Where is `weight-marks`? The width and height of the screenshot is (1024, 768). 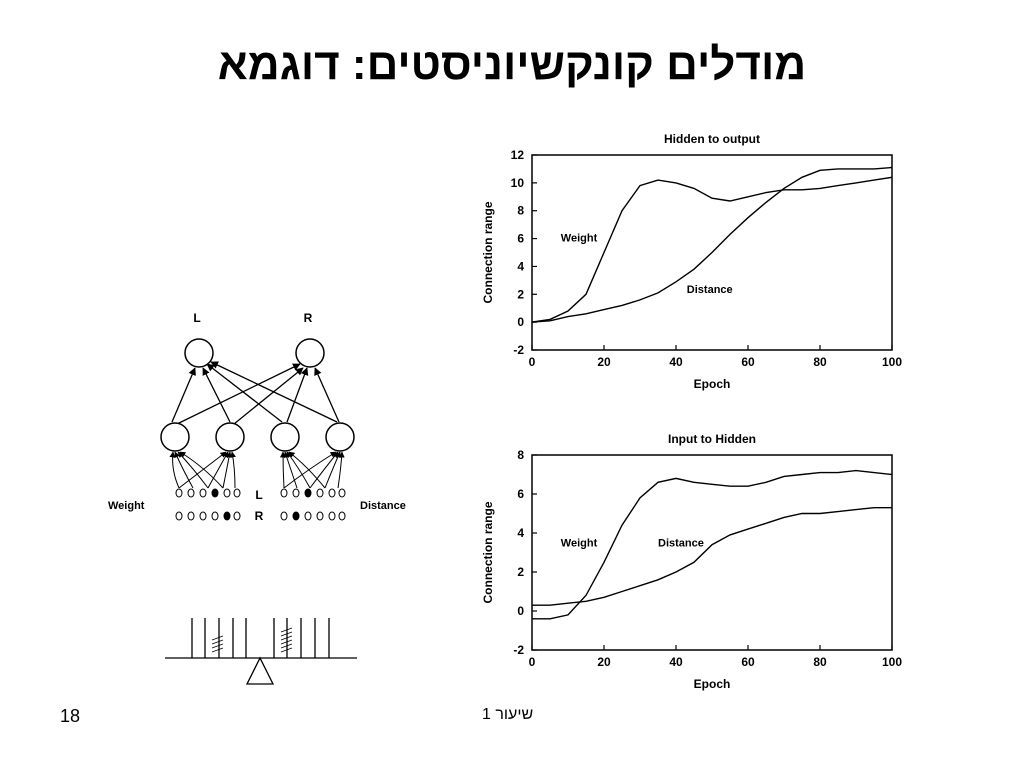 weight-marks is located at coordinates (252, 640).